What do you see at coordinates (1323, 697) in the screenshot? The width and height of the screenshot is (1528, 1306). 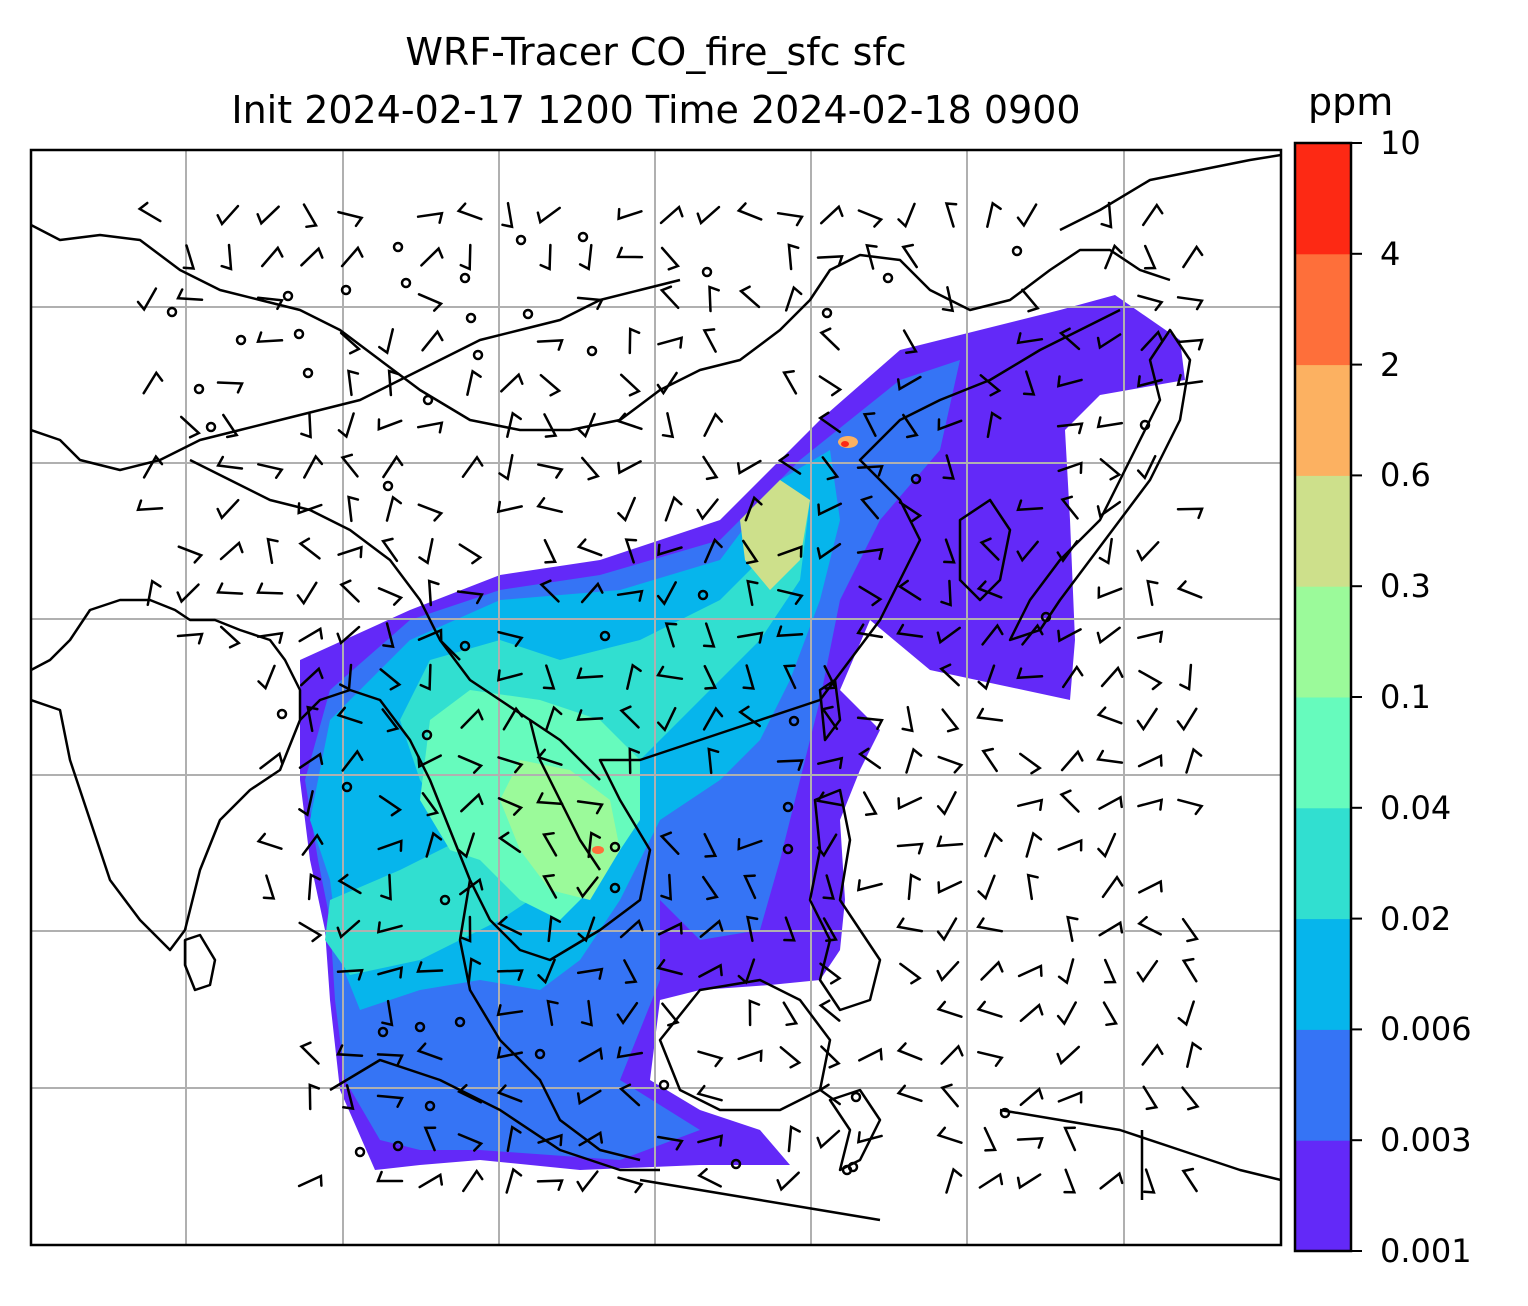 I see `colorbar-frame` at bounding box center [1323, 697].